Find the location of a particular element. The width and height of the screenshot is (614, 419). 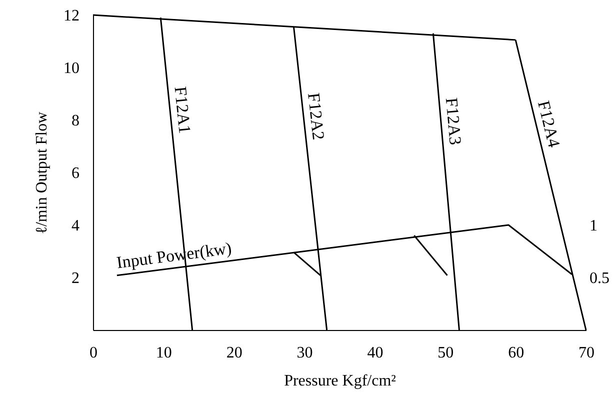

y2-tick-label: 0.5 is located at coordinates (600, 278).